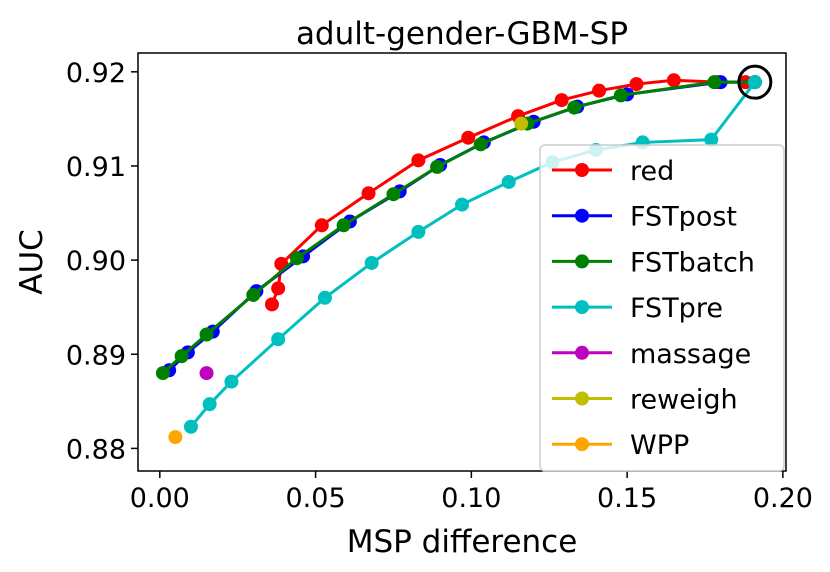 This screenshot has width=830, height=572. Describe the element at coordinates (582, 261) in the screenshot. I see `legend-marker-fstbatch` at that location.